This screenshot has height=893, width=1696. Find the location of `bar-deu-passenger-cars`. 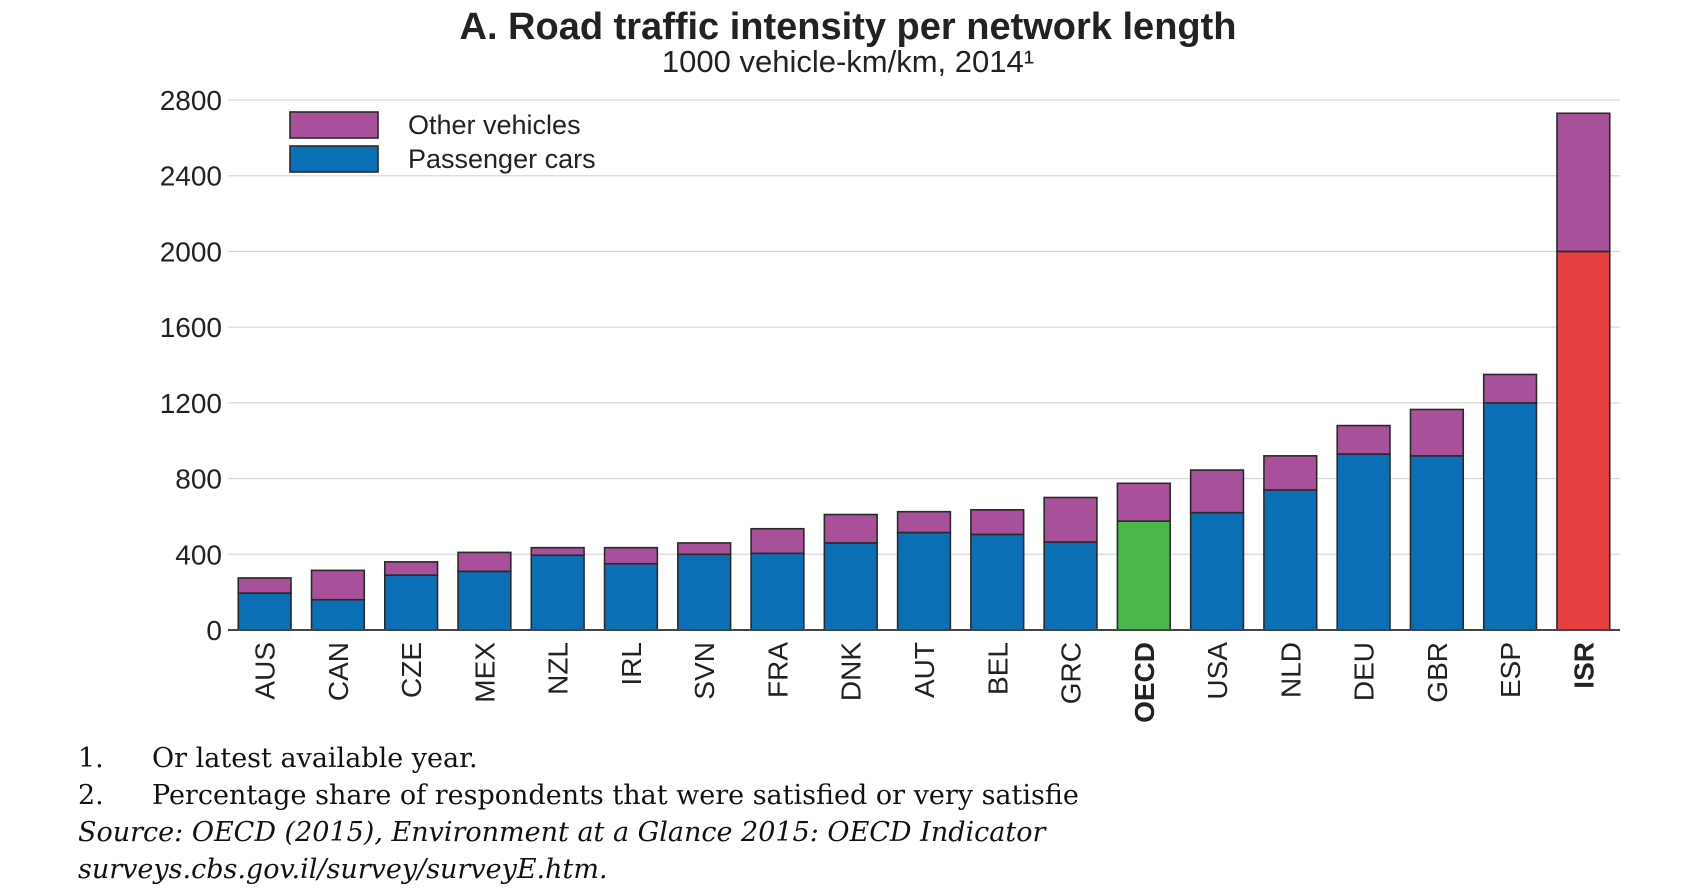

bar-deu-passenger-cars is located at coordinates (1363, 542).